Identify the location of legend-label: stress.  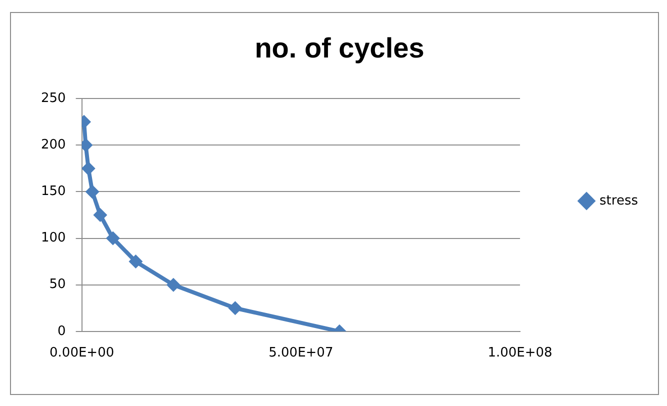
(619, 200).